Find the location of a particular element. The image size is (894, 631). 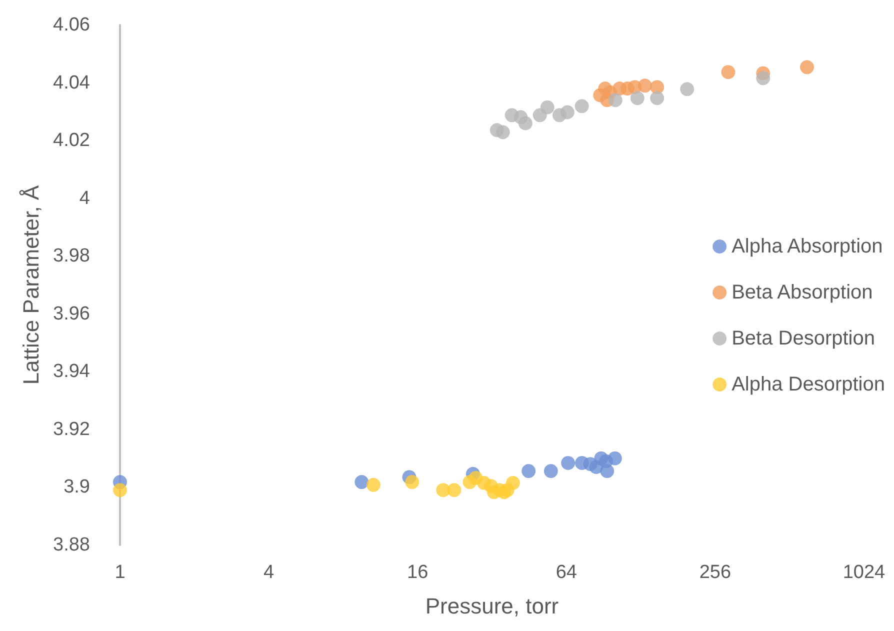

legend-label: Beta Absorption is located at coordinates (802, 293).